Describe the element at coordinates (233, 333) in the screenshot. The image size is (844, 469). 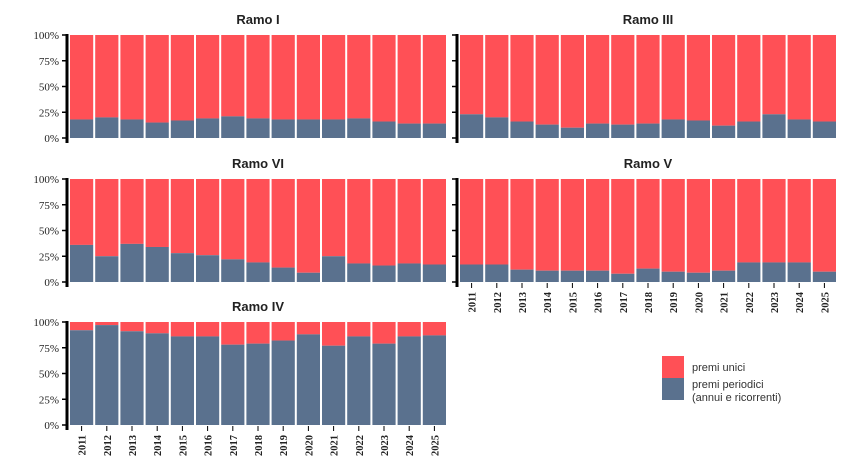
I see `bar-unici-ramo-iv-2017` at that location.